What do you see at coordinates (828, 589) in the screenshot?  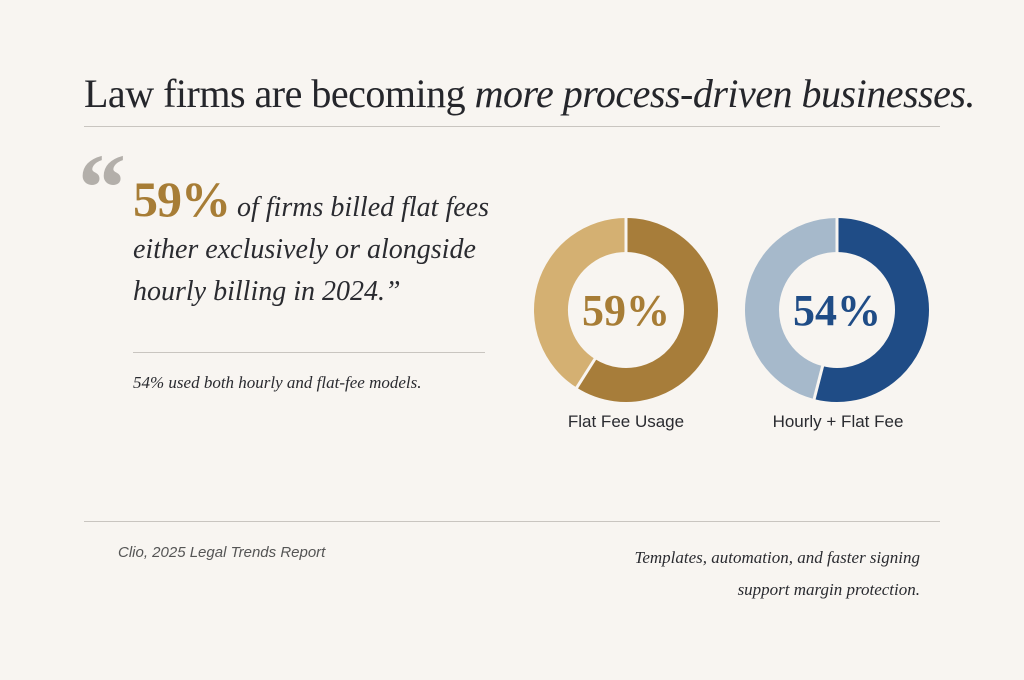 I see `note-line-2: support margin protection.` at bounding box center [828, 589].